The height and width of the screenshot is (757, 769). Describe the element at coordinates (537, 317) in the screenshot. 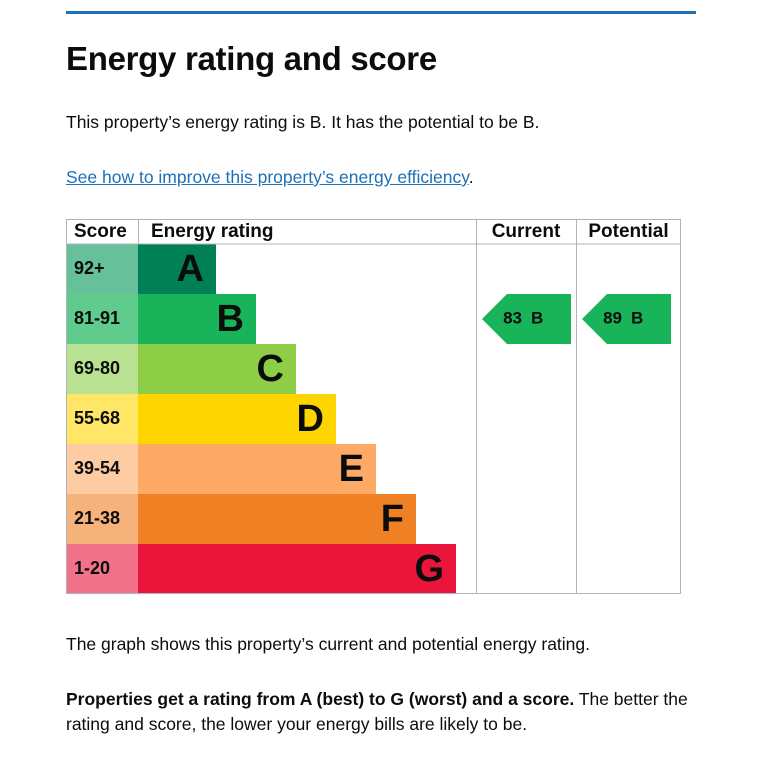

I see `current-rating: B` at that location.